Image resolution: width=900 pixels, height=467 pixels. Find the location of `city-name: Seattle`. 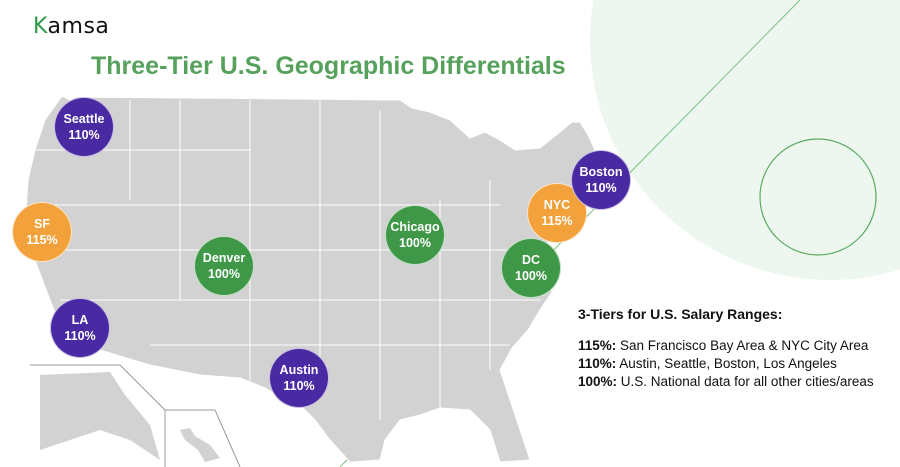

city-name: Seattle is located at coordinates (84, 119).